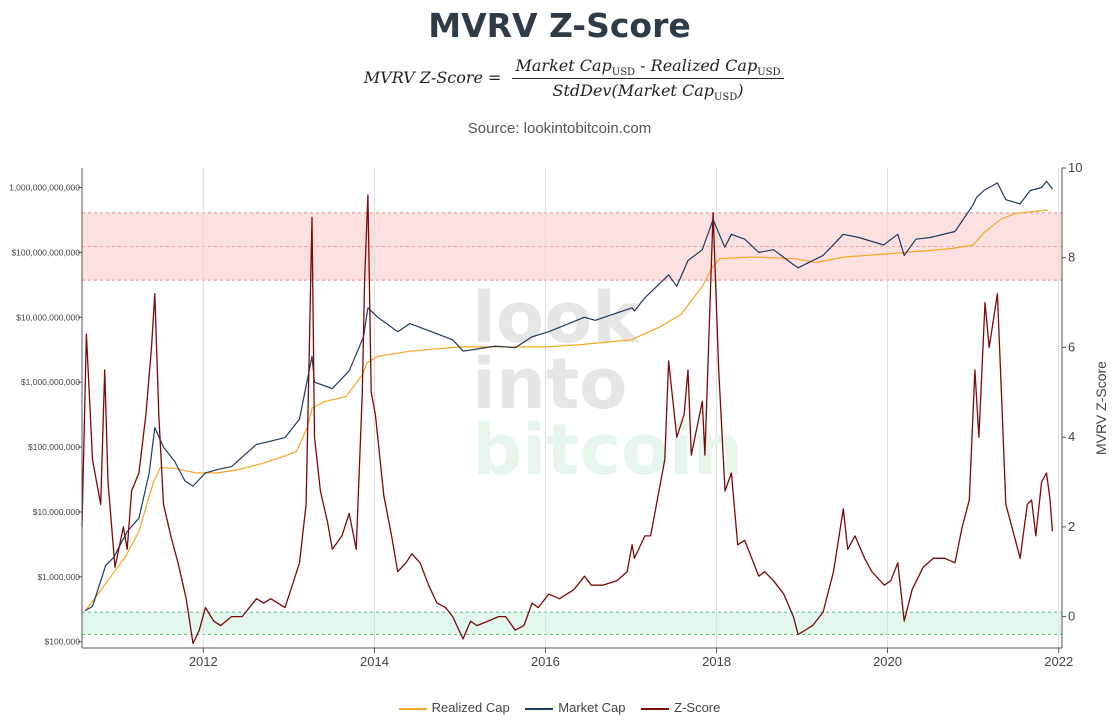  What do you see at coordinates (633, 90) in the screenshot?
I see `formula-den-a: StdDev(Market Cap` at bounding box center [633, 90].